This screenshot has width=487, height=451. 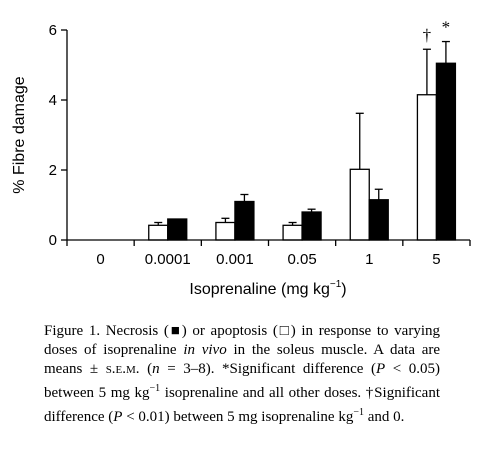 I want to click on apoptosis-symbol: □, so click(x=284, y=331).